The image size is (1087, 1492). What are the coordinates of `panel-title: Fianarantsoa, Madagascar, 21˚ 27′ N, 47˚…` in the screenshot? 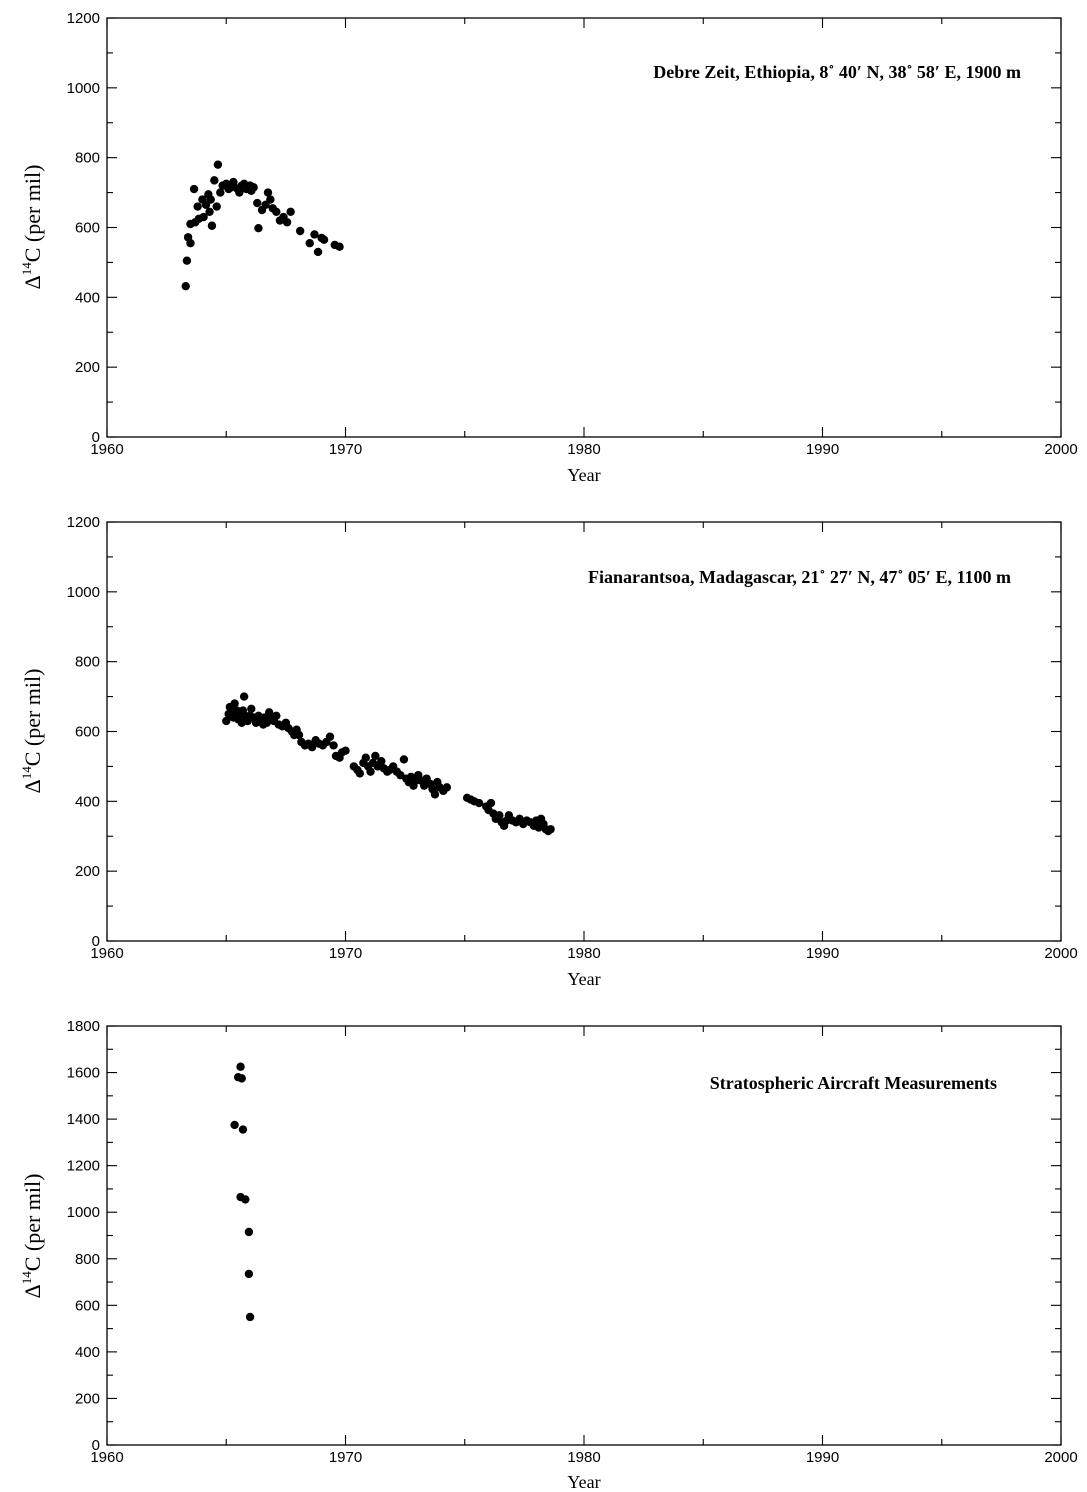 It's located at (799, 577).